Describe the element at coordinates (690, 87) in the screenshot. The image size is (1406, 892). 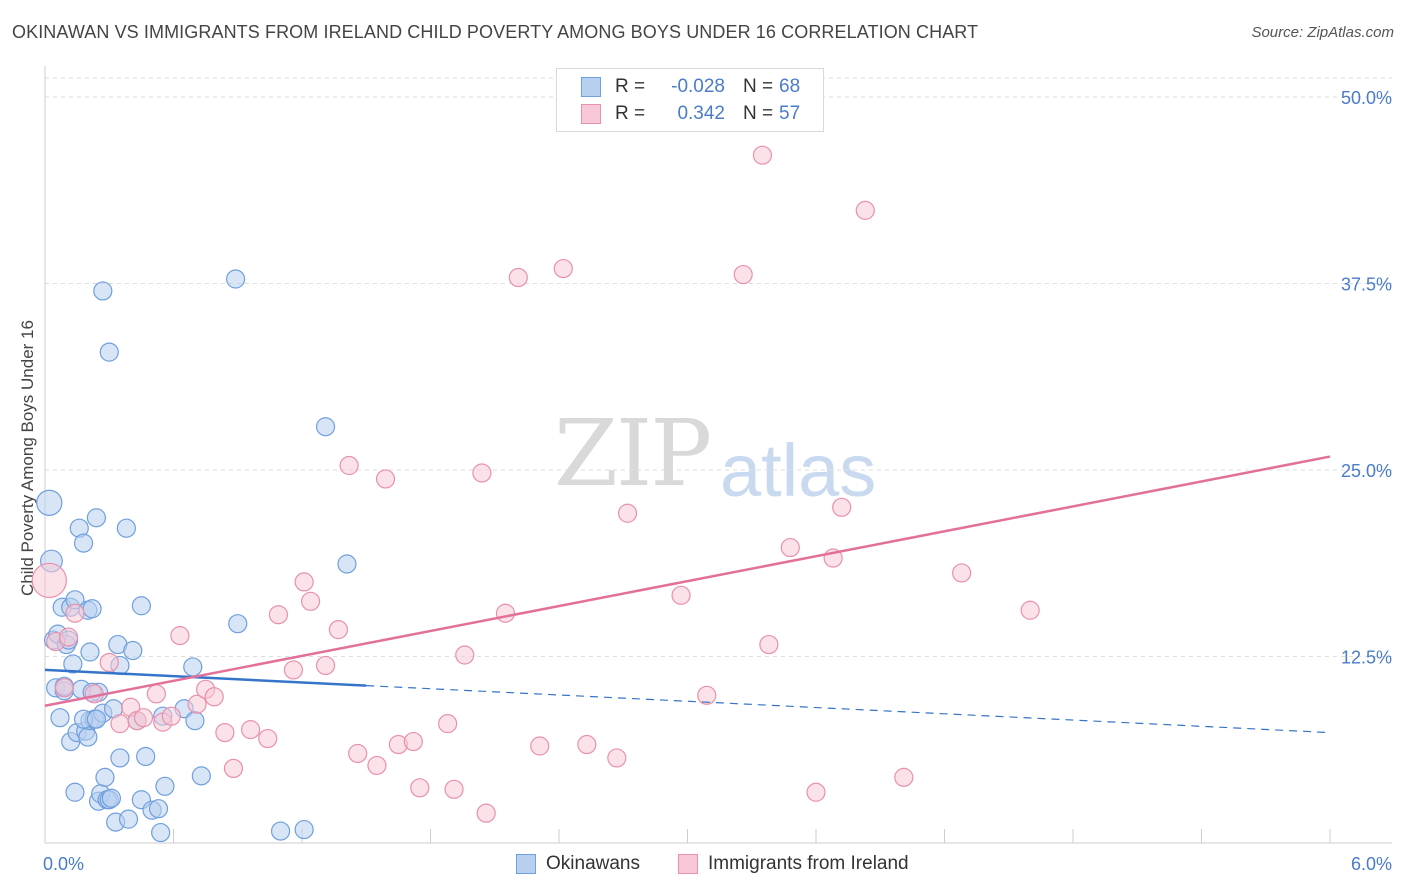
I see `legend-row-okinawans: R = -0.028 N = 68` at that location.